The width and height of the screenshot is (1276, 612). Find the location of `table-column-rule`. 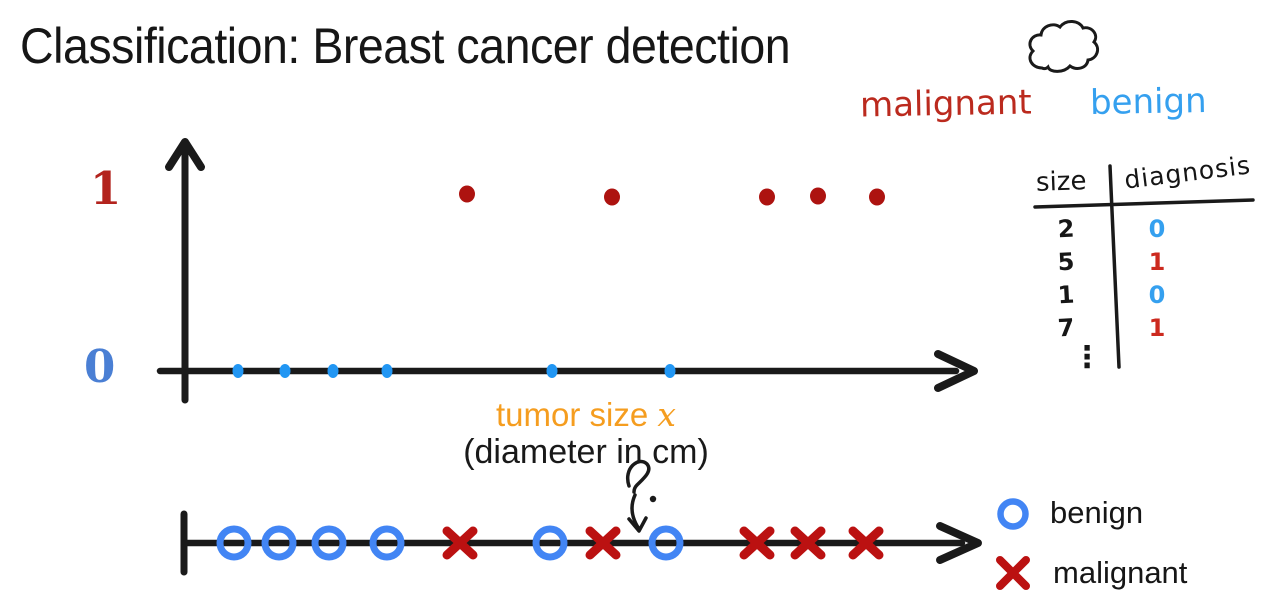

table-column-rule is located at coordinates (1114, 266).